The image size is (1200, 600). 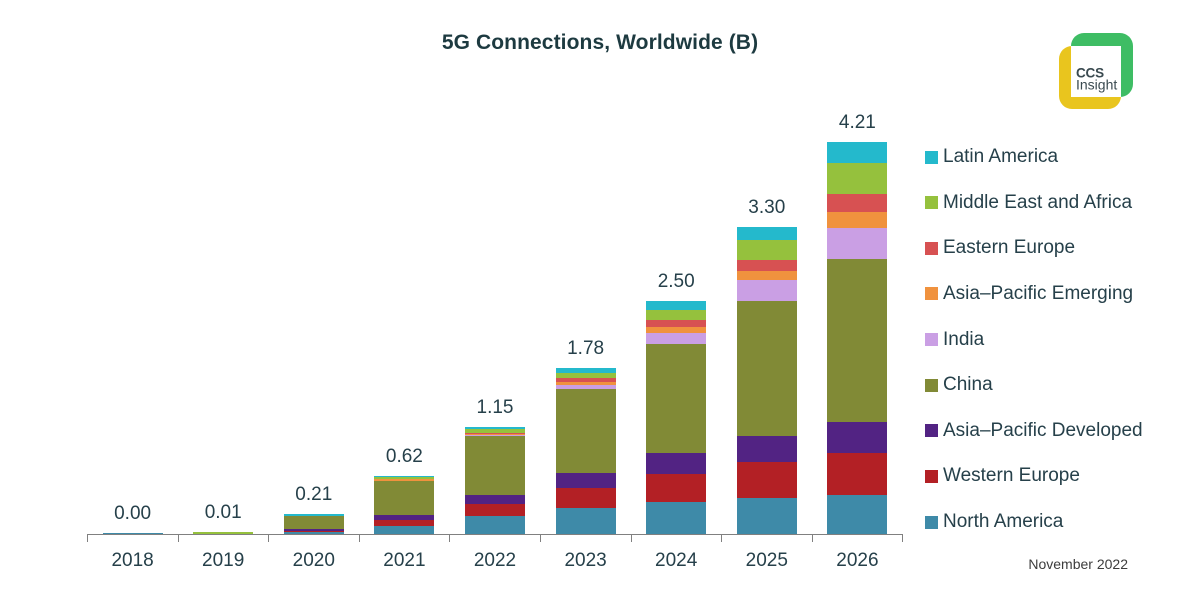 I want to click on svg-text: CCS, so click(x=1090, y=73).